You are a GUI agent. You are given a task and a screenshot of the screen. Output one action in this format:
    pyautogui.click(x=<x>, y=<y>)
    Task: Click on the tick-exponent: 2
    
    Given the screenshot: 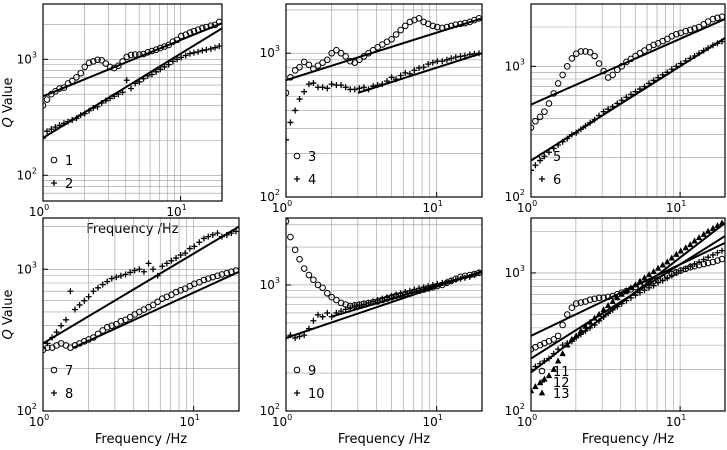 What is the action you would take?
    pyautogui.click(x=277, y=406)
    